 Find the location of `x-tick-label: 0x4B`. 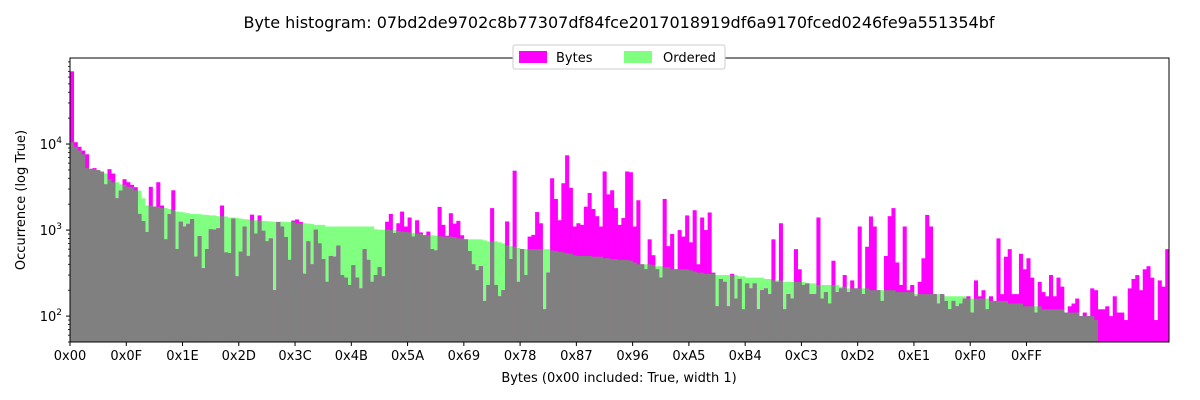

x-tick-label: 0x4B is located at coordinates (351, 356).